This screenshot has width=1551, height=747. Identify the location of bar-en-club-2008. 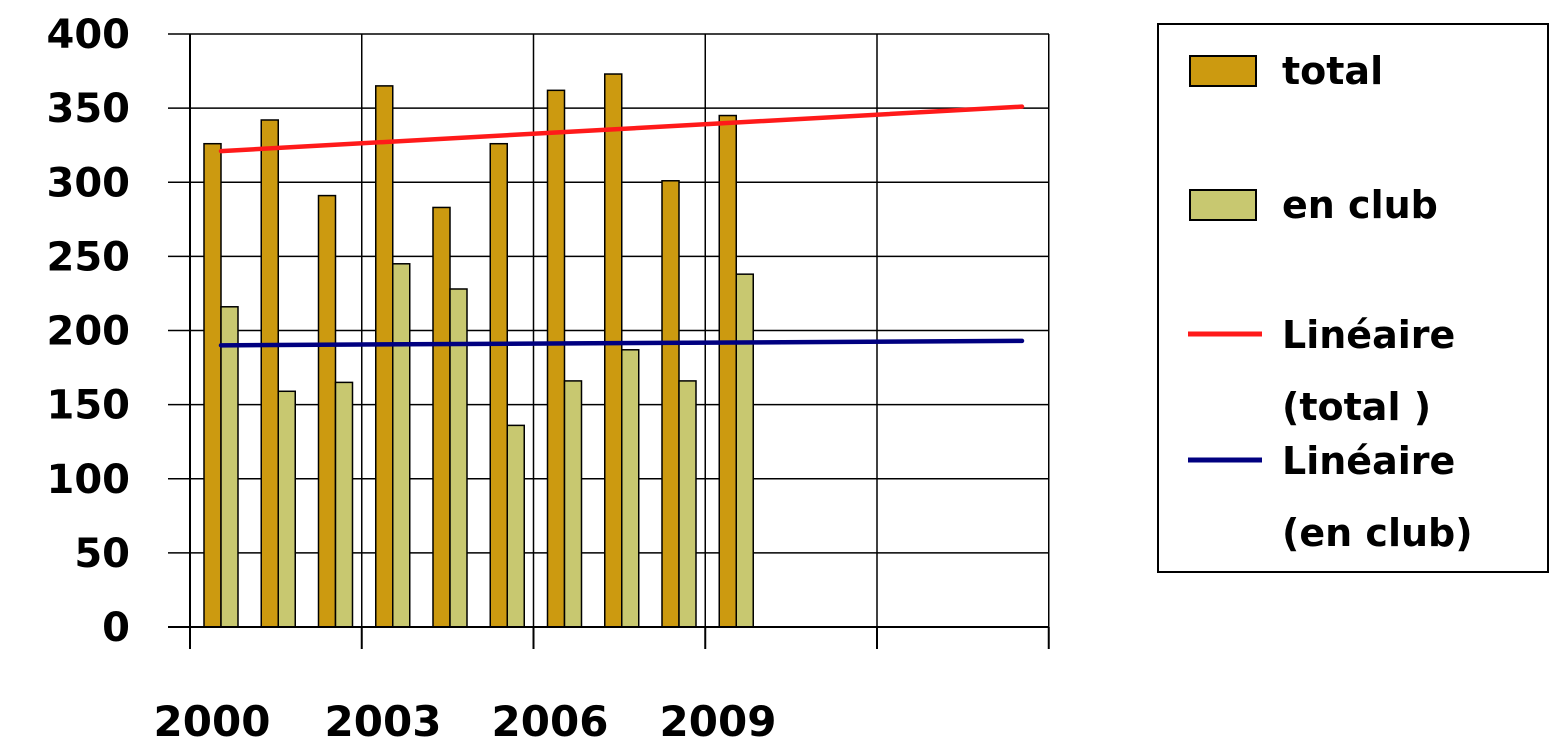
(687, 504).